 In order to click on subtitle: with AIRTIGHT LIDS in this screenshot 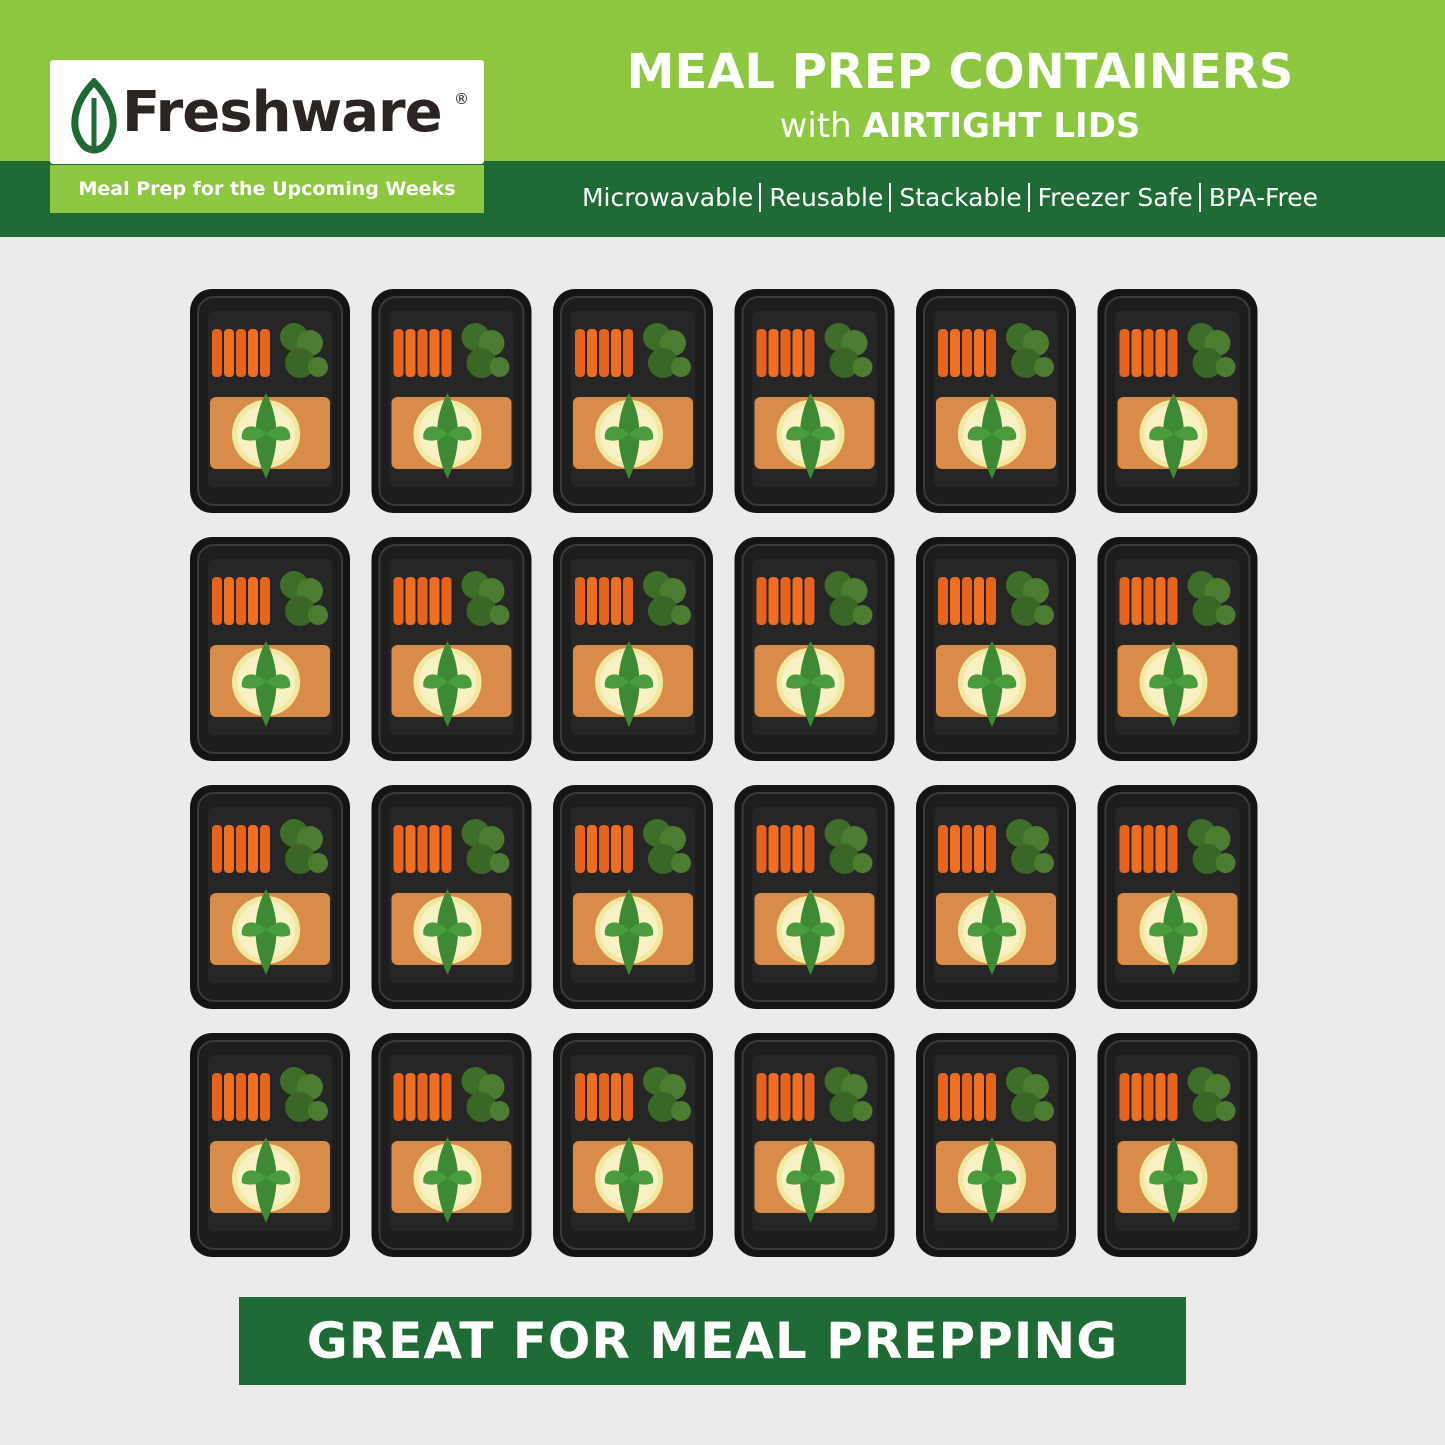, I will do `click(960, 126)`.